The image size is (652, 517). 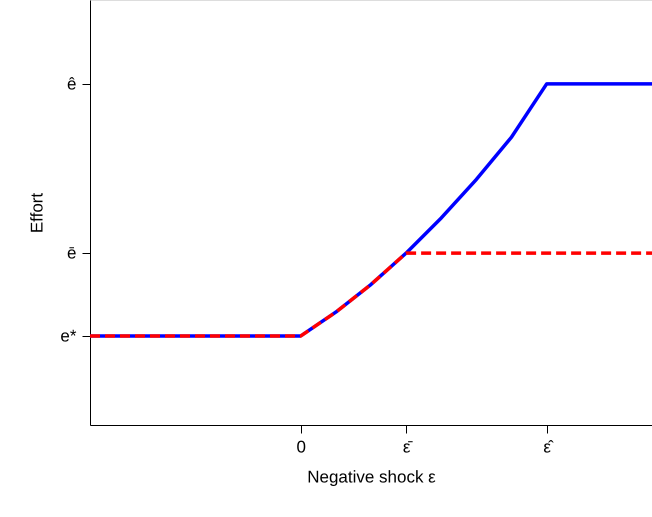 I want to click on text: e*, so click(x=68, y=336).